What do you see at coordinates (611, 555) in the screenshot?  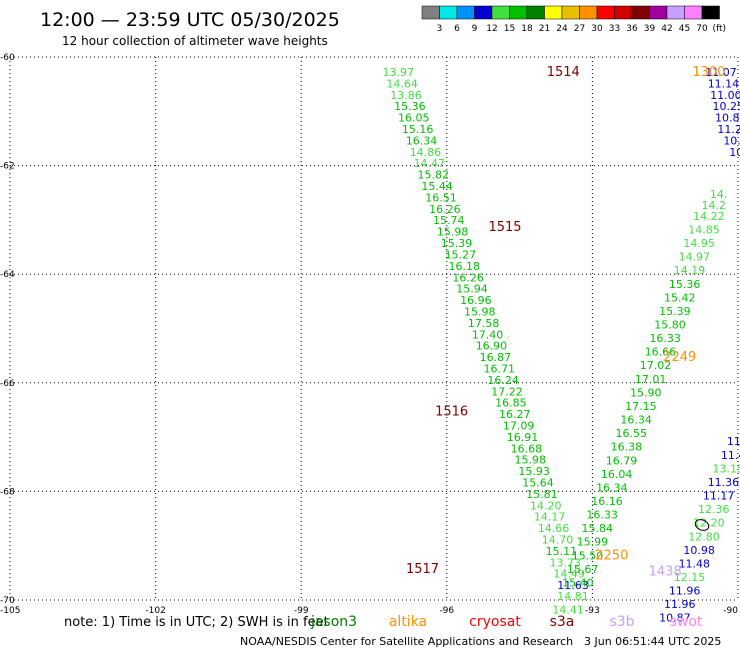 I see `time-label: 2250` at bounding box center [611, 555].